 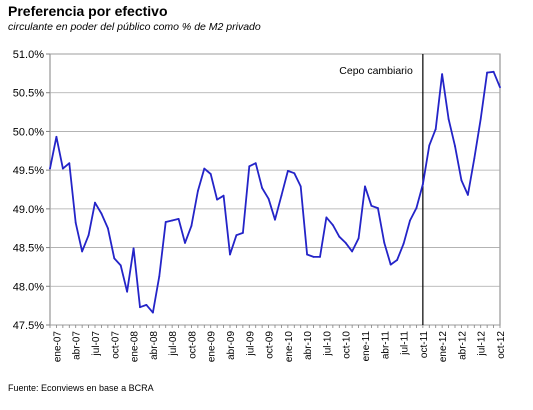 What do you see at coordinates (96, 344) in the screenshot?
I see `x-tick-label: jul-07` at bounding box center [96, 344].